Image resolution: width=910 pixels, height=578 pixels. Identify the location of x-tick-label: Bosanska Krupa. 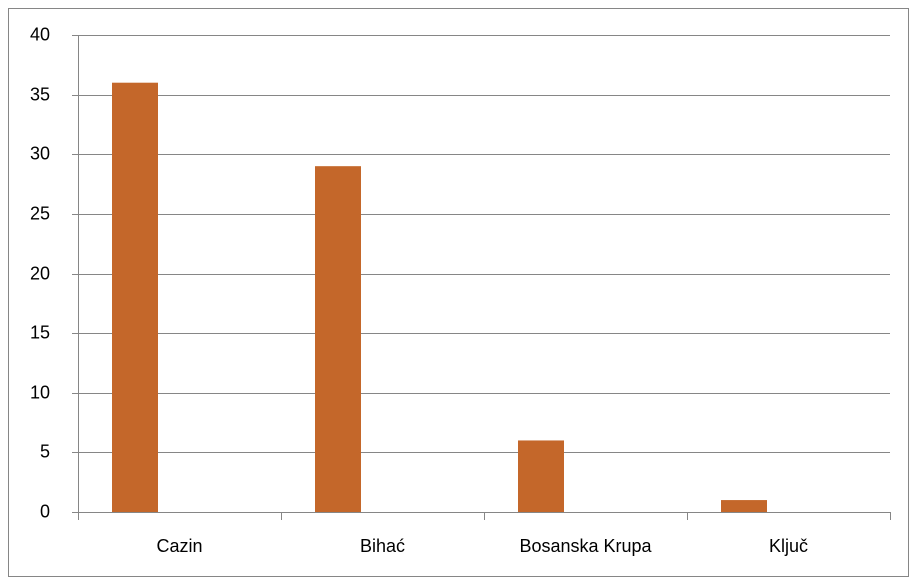
(585, 546).